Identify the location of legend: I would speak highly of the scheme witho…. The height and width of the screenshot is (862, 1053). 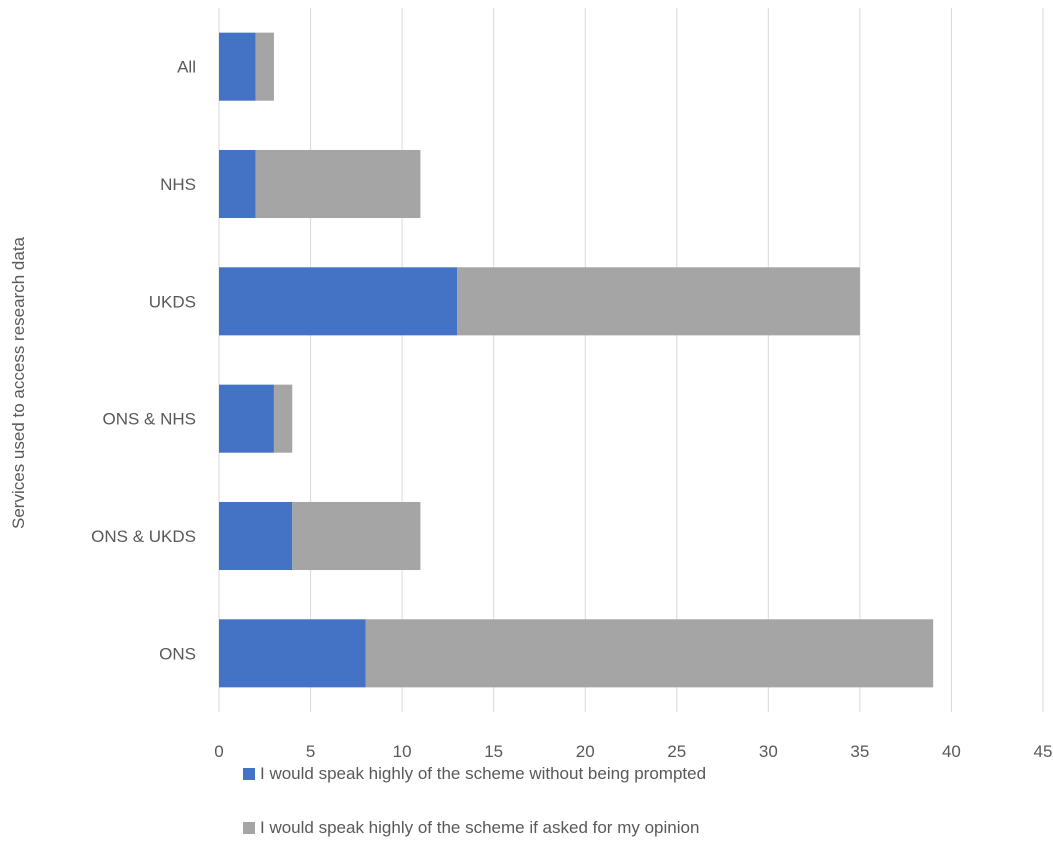
(474, 809).